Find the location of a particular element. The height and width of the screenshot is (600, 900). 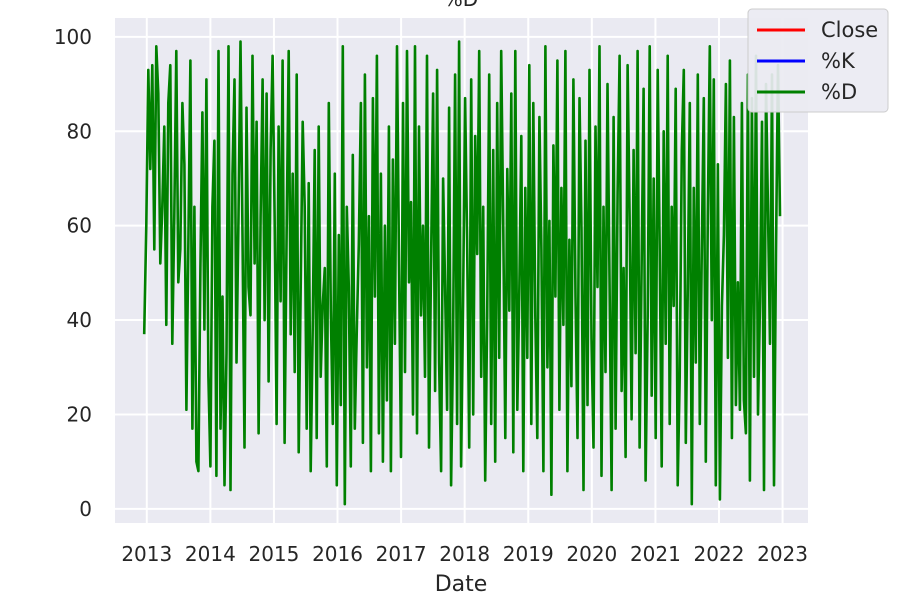

x-tick-label: 2023 is located at coordinates (782, 554).